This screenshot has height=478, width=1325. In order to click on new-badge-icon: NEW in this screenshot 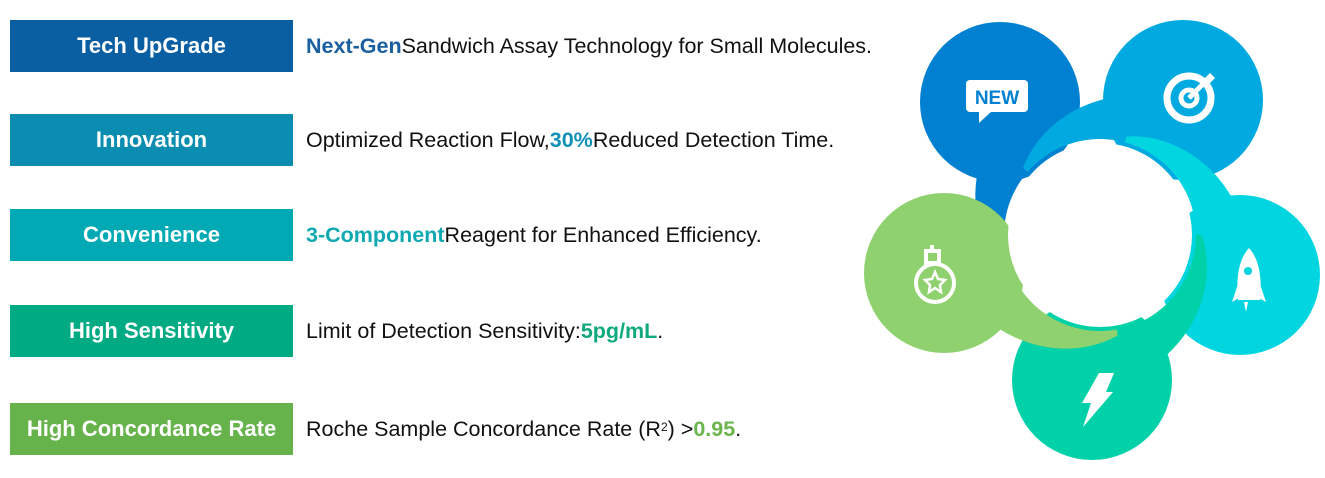, I will do `click(997, 101)`.